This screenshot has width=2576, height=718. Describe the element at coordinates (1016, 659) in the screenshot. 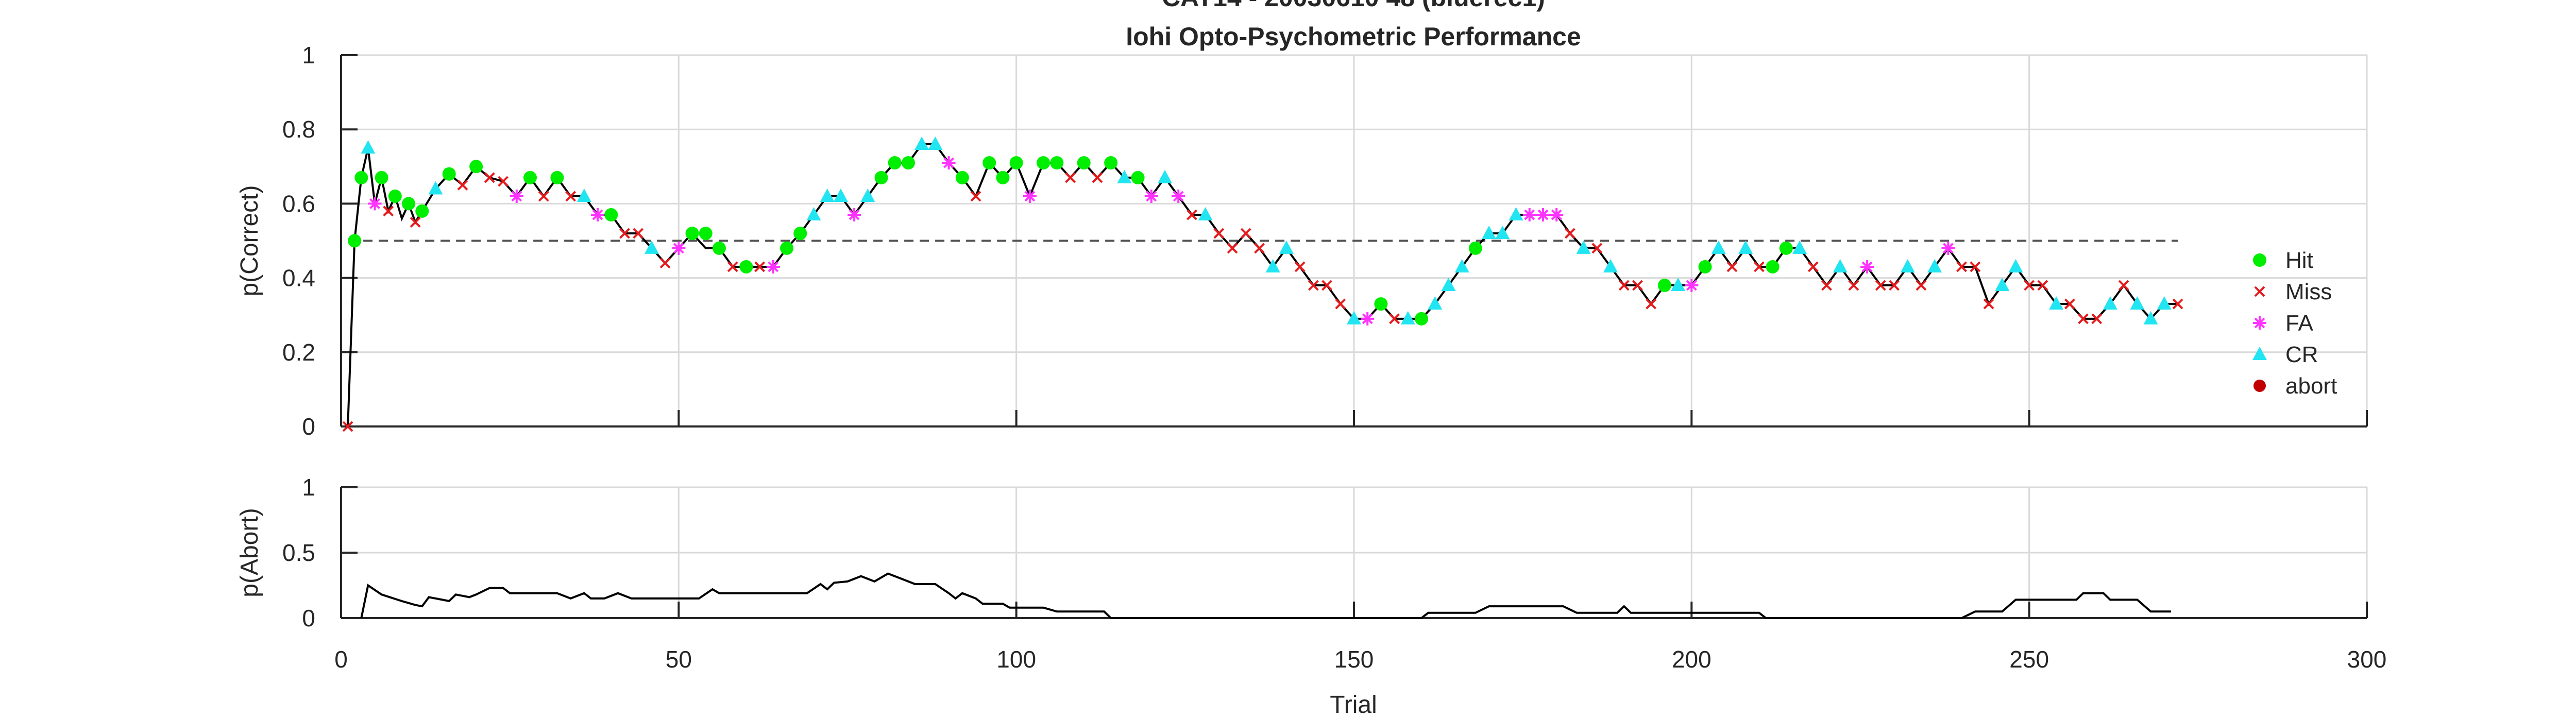

I see `x-tick-label: 100` at that location.